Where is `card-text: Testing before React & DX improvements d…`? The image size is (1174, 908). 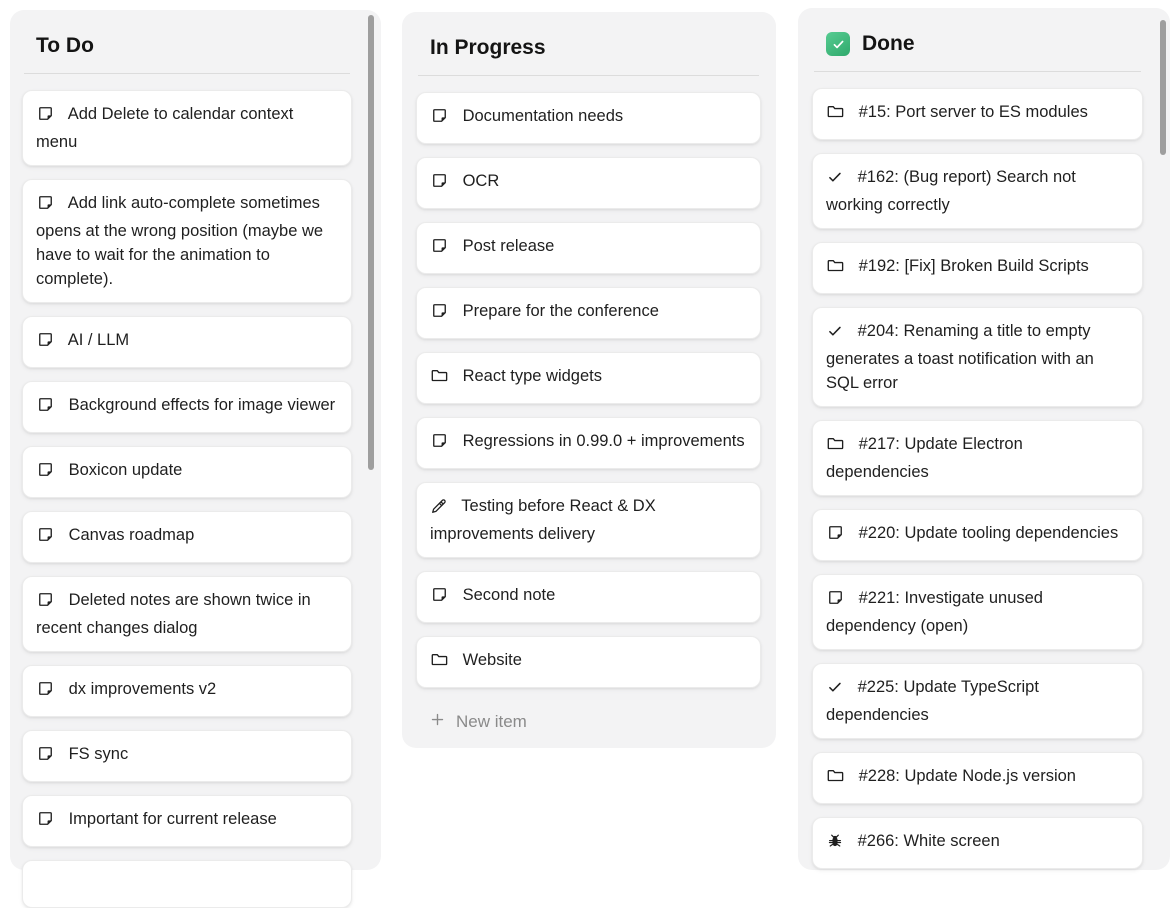
card-text: Testing before React & DX improvements d… is located at coordinates (543, 520).